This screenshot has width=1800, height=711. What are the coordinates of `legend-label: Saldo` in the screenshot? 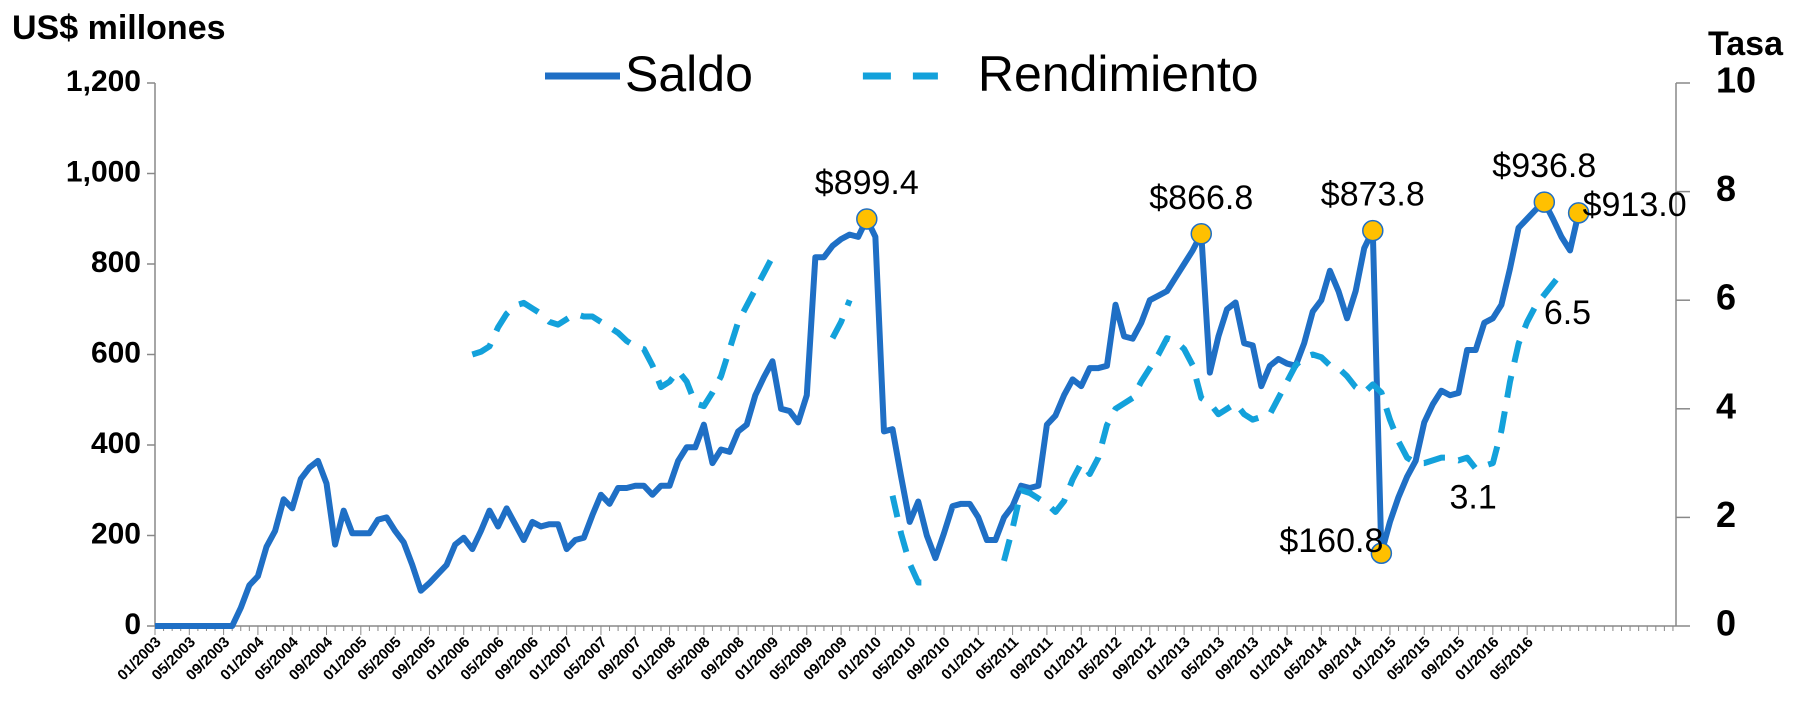 It's located at (689, 74).